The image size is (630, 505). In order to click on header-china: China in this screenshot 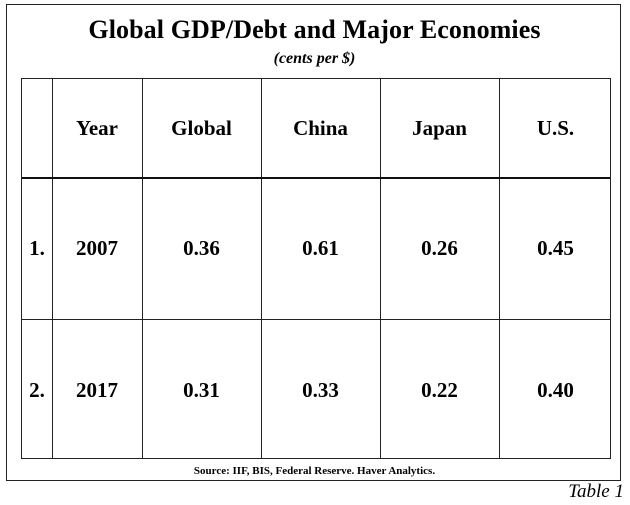, I will do `click(320, 127)`.